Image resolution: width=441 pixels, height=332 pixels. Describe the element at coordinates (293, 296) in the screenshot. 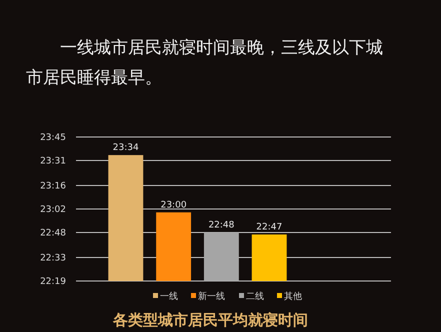

I see `legend-label: 其他` at that location.